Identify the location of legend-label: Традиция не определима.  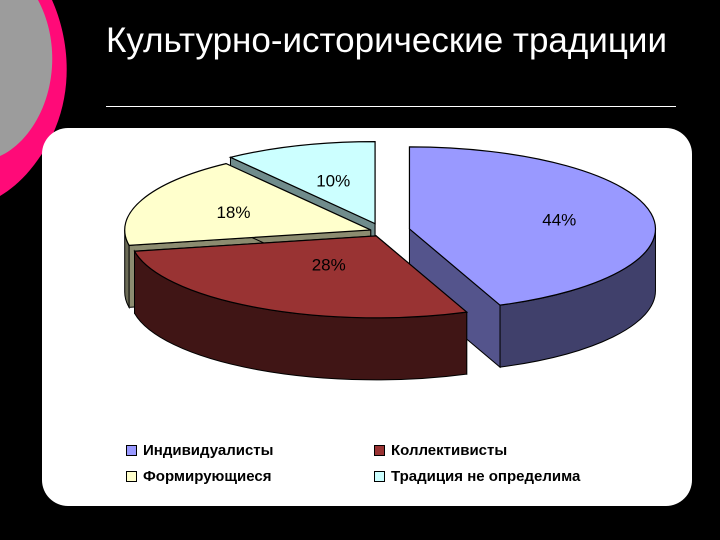
(486, 476).